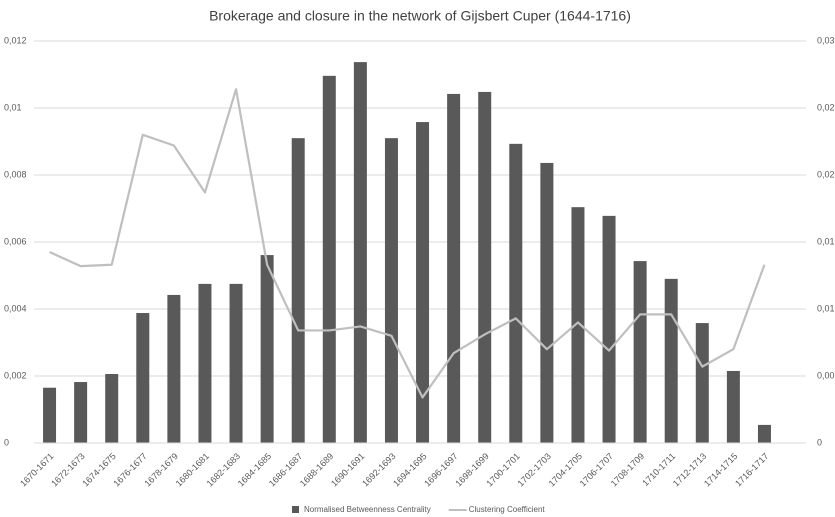 This screenshot has height=517, width=835. I want to click on y-tick-label: 0,006, so click(15, 241).